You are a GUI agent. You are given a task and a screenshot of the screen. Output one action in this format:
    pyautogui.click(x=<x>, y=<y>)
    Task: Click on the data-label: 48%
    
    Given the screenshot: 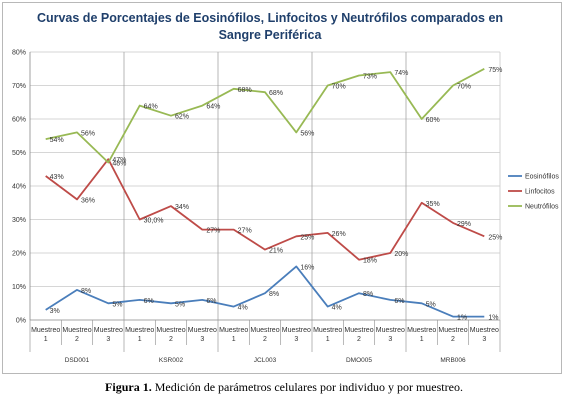 What is the action you would take?
    pyautogui.click(x=119, y=164)
    